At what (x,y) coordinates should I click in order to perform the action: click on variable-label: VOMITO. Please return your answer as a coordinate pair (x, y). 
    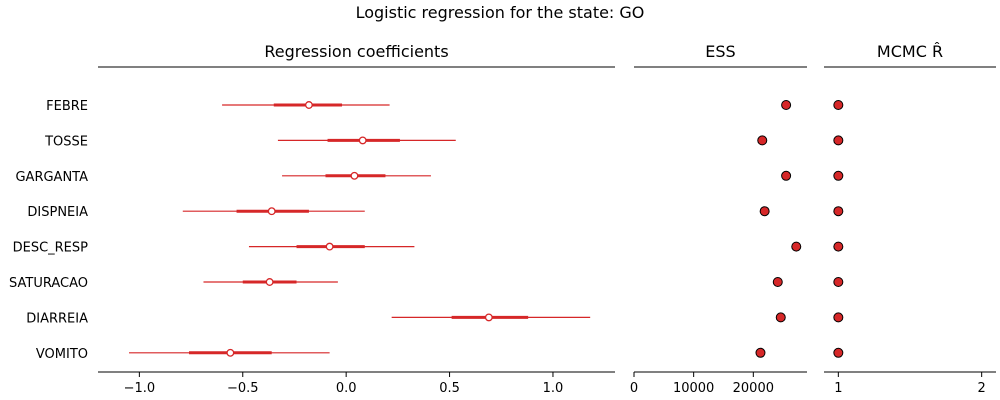
    Looking at the image, I should click on (62, 354).